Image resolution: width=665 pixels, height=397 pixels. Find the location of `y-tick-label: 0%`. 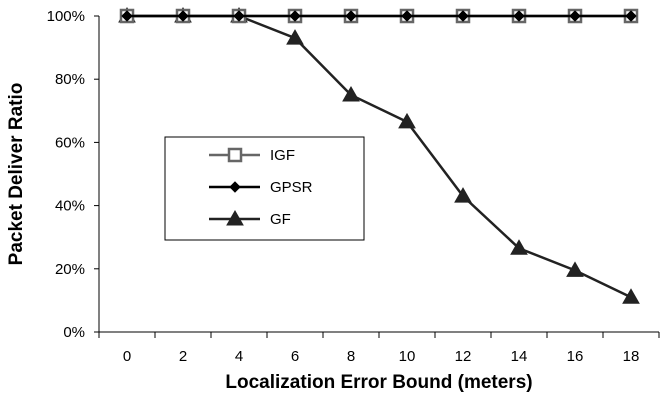

y-tick-label: 0% is located at coordinates (74, 332).